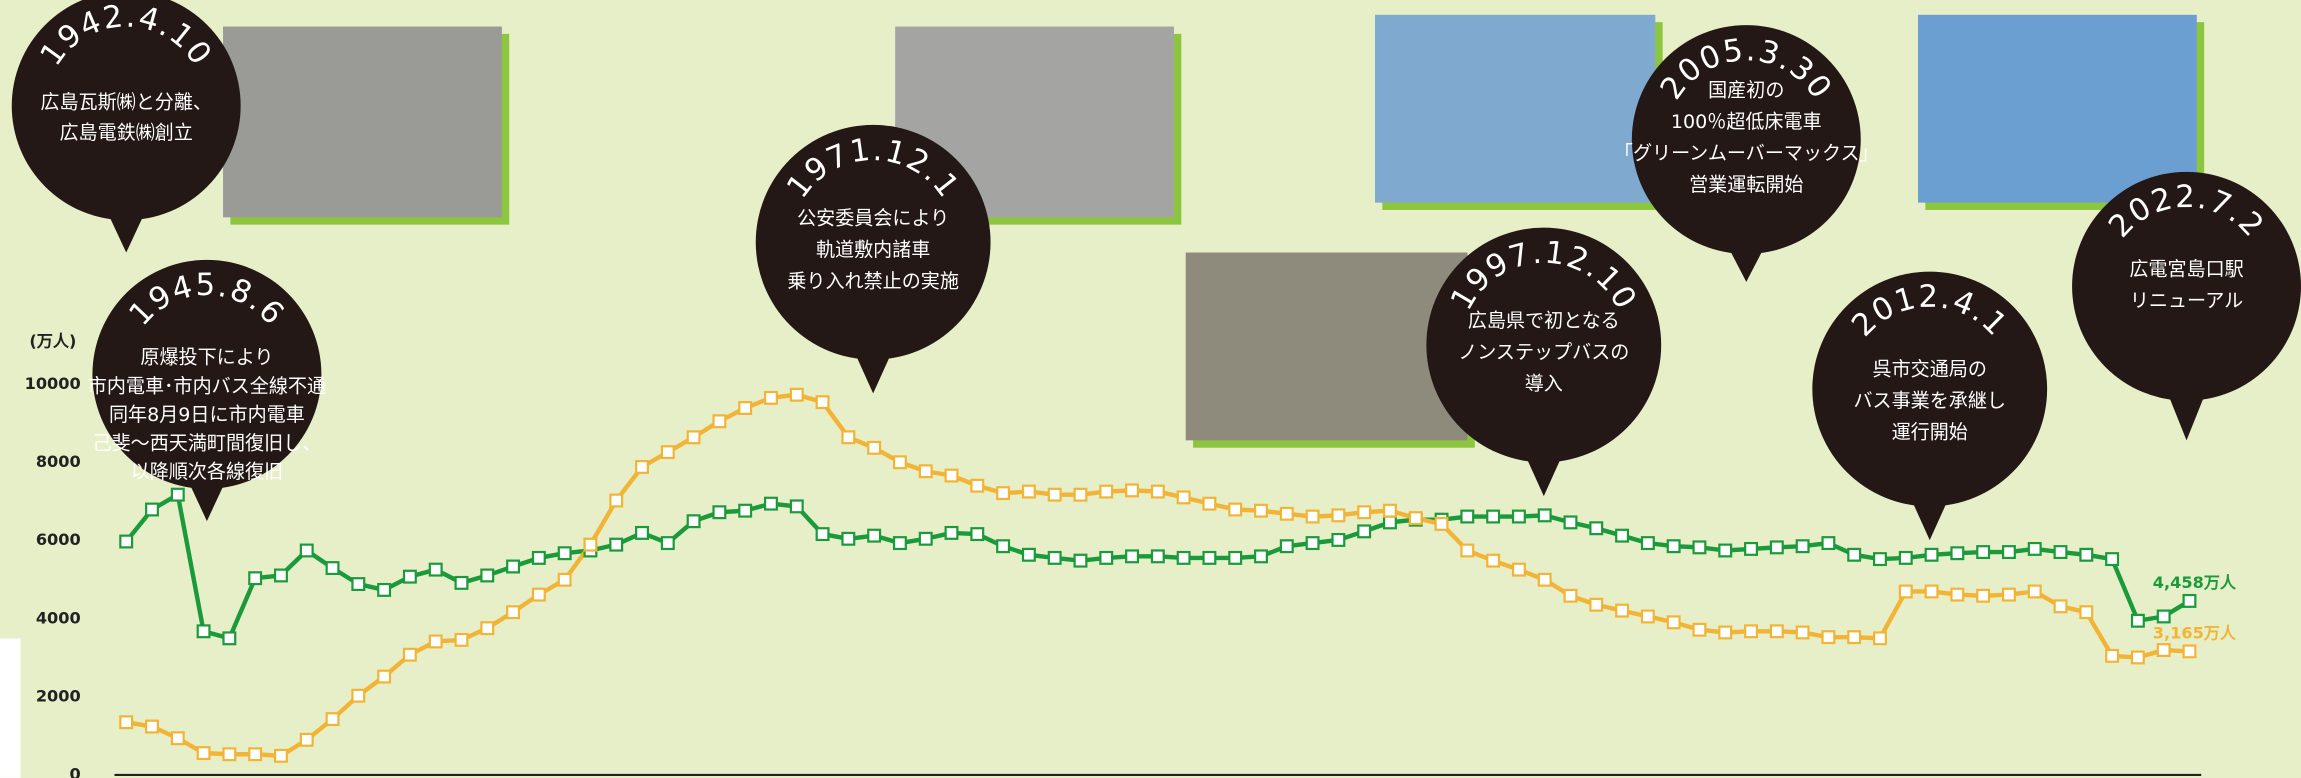 This screenshot has width=2301, height=778. Describe the element at coordinates (58, 539) in the screenshot. I see `y-tick-label: 6000` at that location.